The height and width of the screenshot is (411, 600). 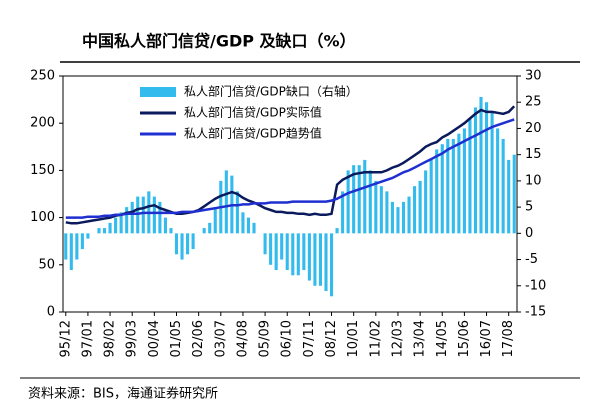 I want to click on x-tick-label: 97/01, so click(x=87, y=338).